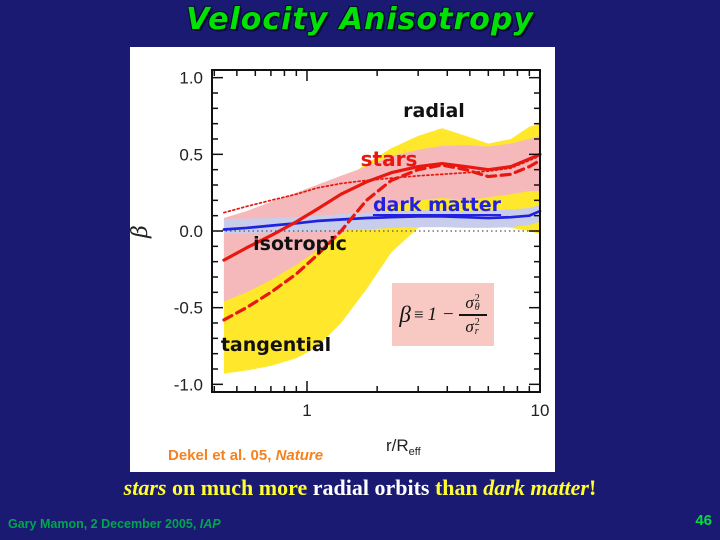 This screenshot has width=720, height=540. What do you see at coordinates (188, 308) in the screenshot?
I see `y-tick-label: -0.5` at bounding box center [188, 308].